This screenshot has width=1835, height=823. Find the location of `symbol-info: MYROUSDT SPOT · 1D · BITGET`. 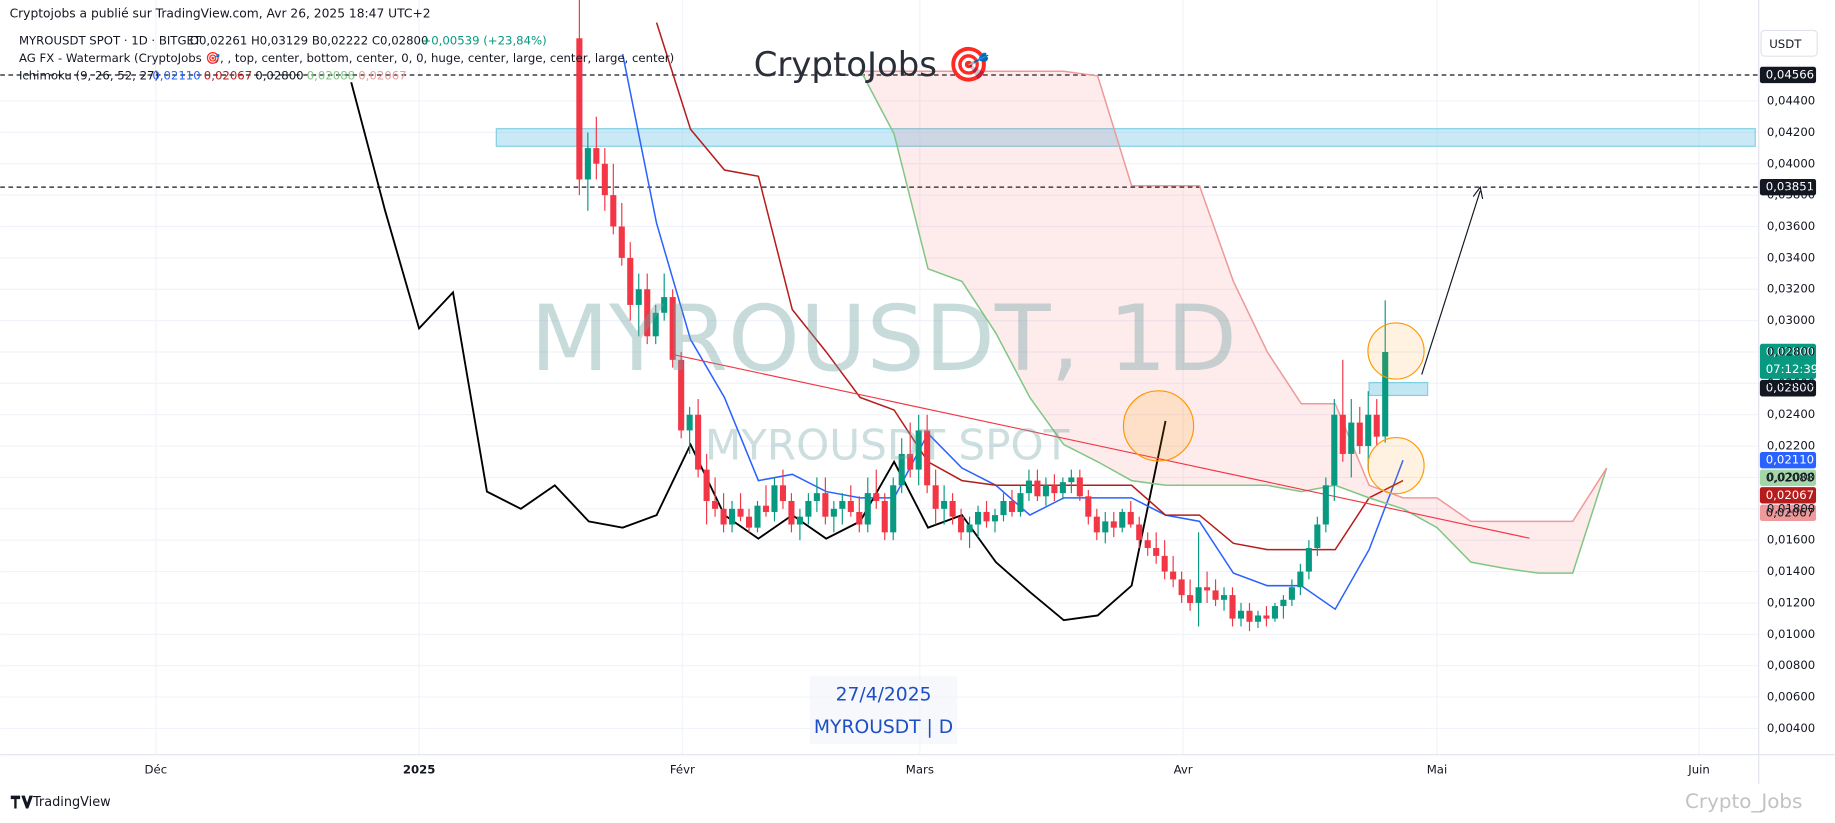

symbol-info: MYROUSDT SPOT · 1D · BITGET is located at coordinates (110, 40).